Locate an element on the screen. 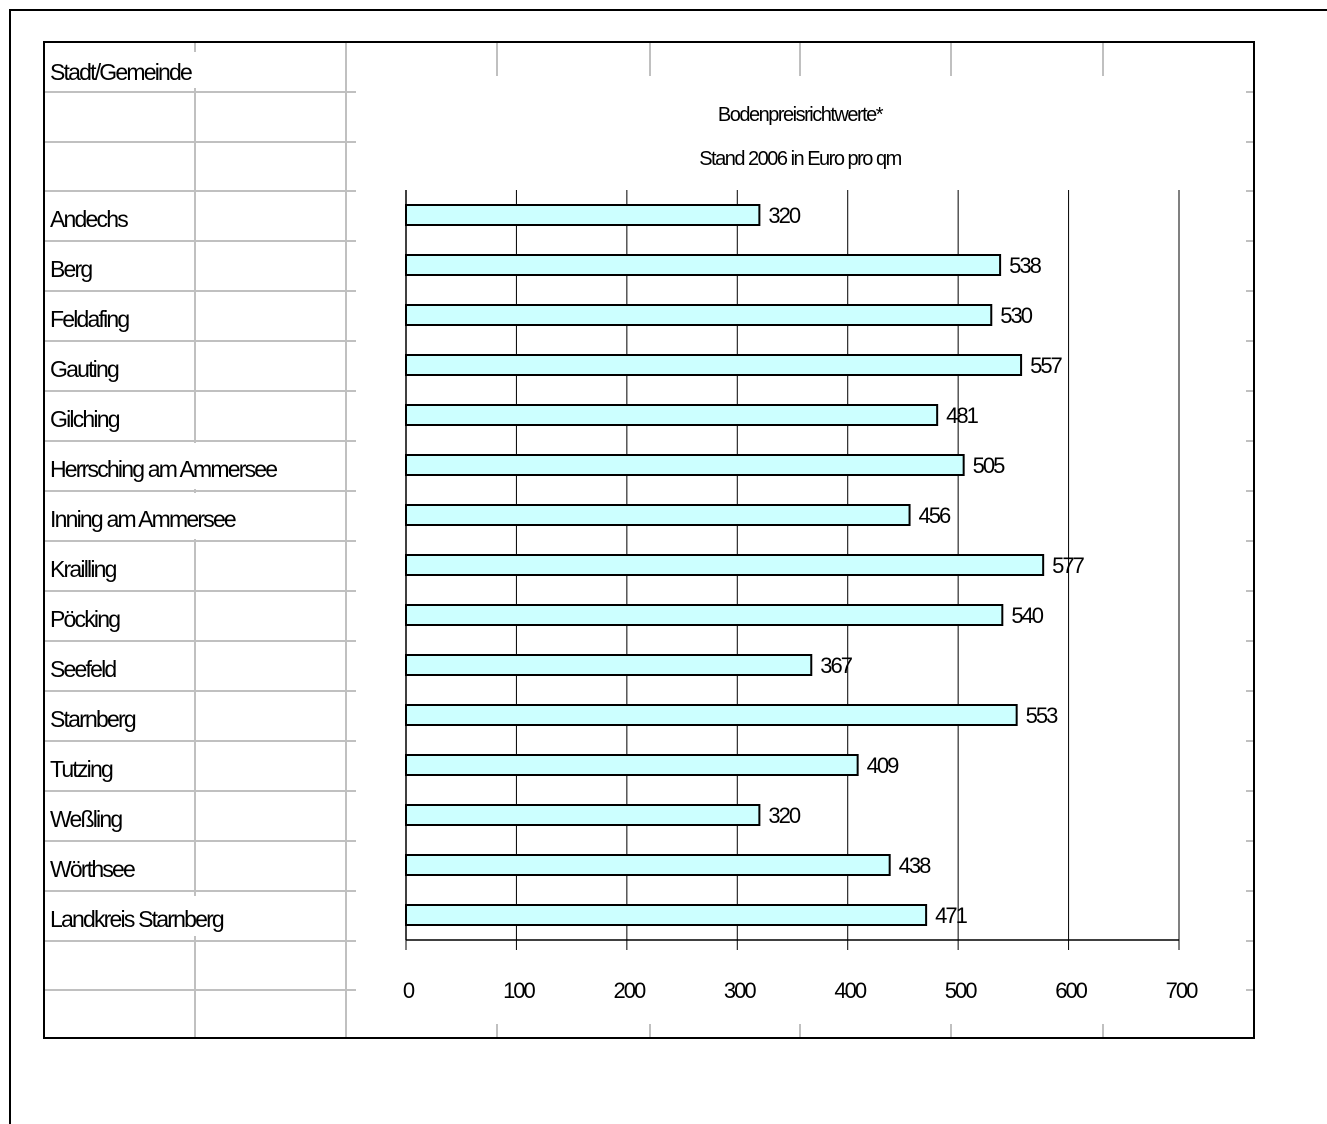 The height and width of the screenshot is (1124, 1327). category-label-9: Seefeld is located at coordinates (83, 669).